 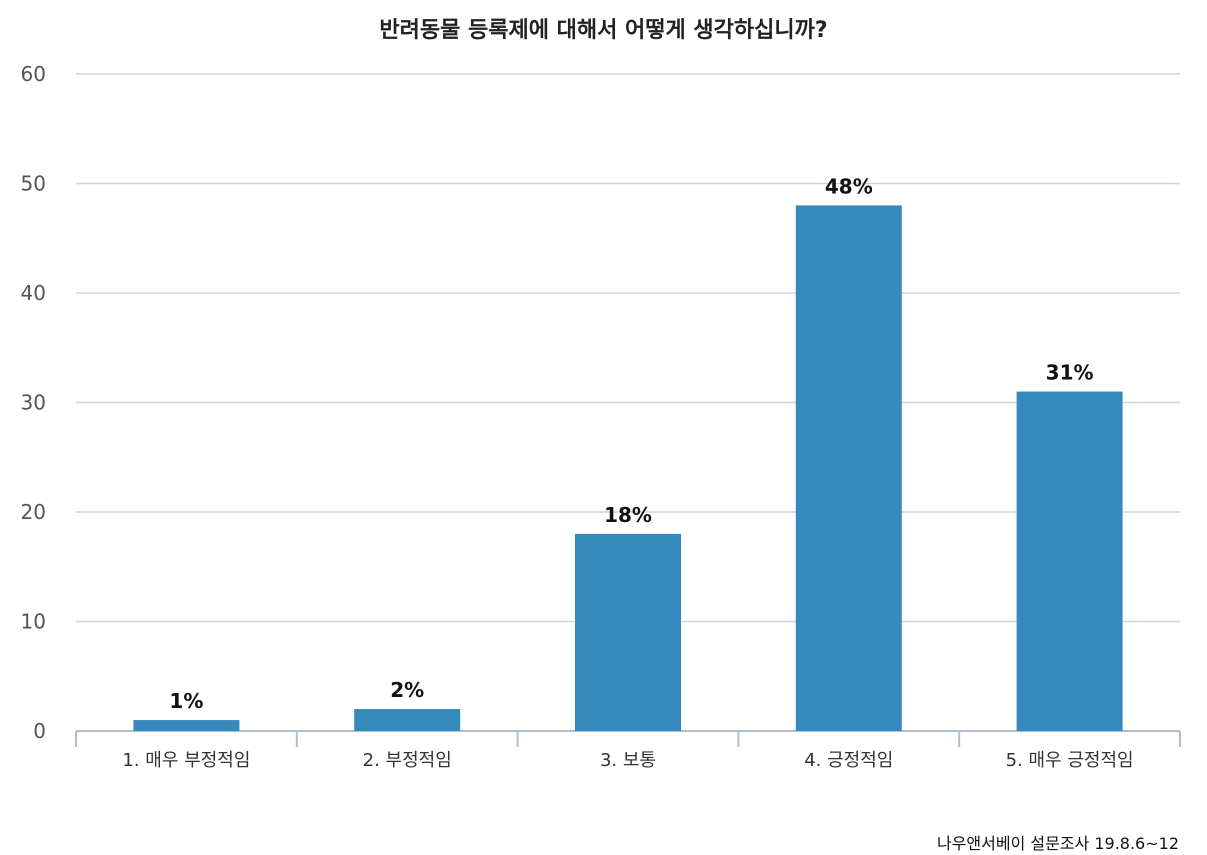 I want to click on data-label: 31%, so click(x=1070, y=373).